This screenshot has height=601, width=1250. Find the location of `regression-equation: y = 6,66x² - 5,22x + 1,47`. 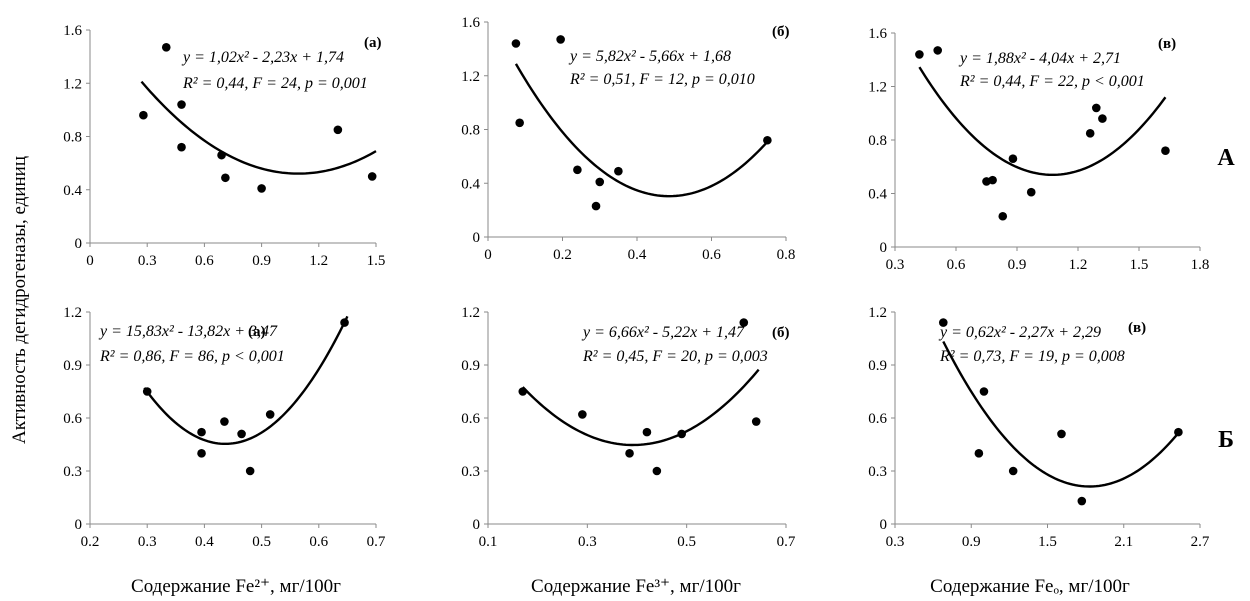

regression-equation: y = 6,66x² - 5,22x + 1,47 is located at coordinates (663, 332).